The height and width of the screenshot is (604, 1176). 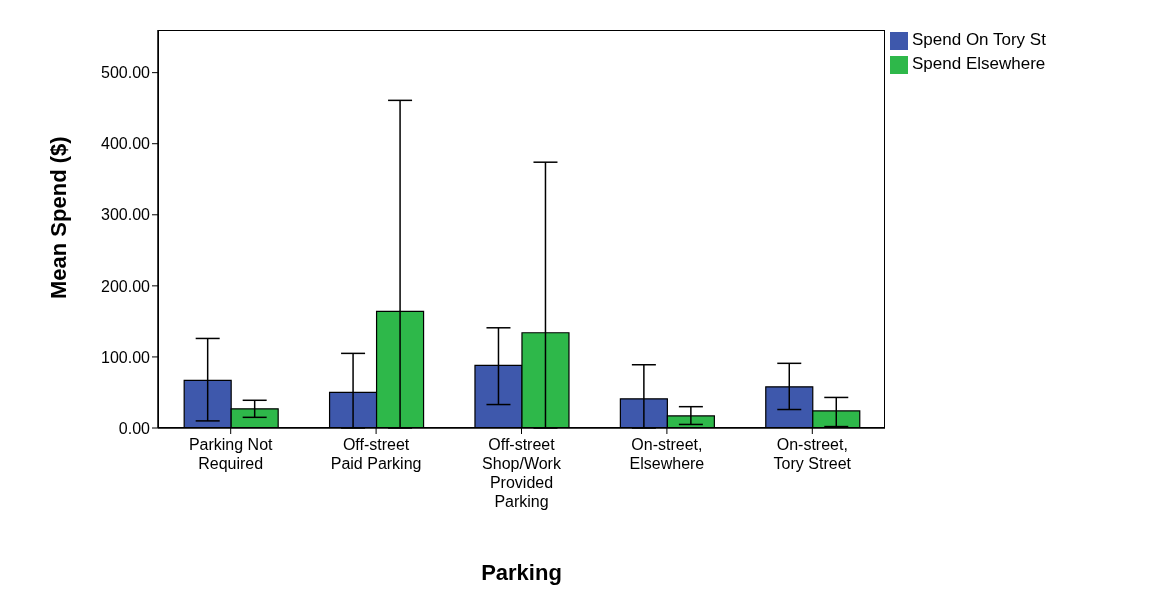 What do you see at coordinates (376, 454) in the screenshot?
I see `x-tick-label: Off-street Paid Parking` at bounding box center [376, 454].